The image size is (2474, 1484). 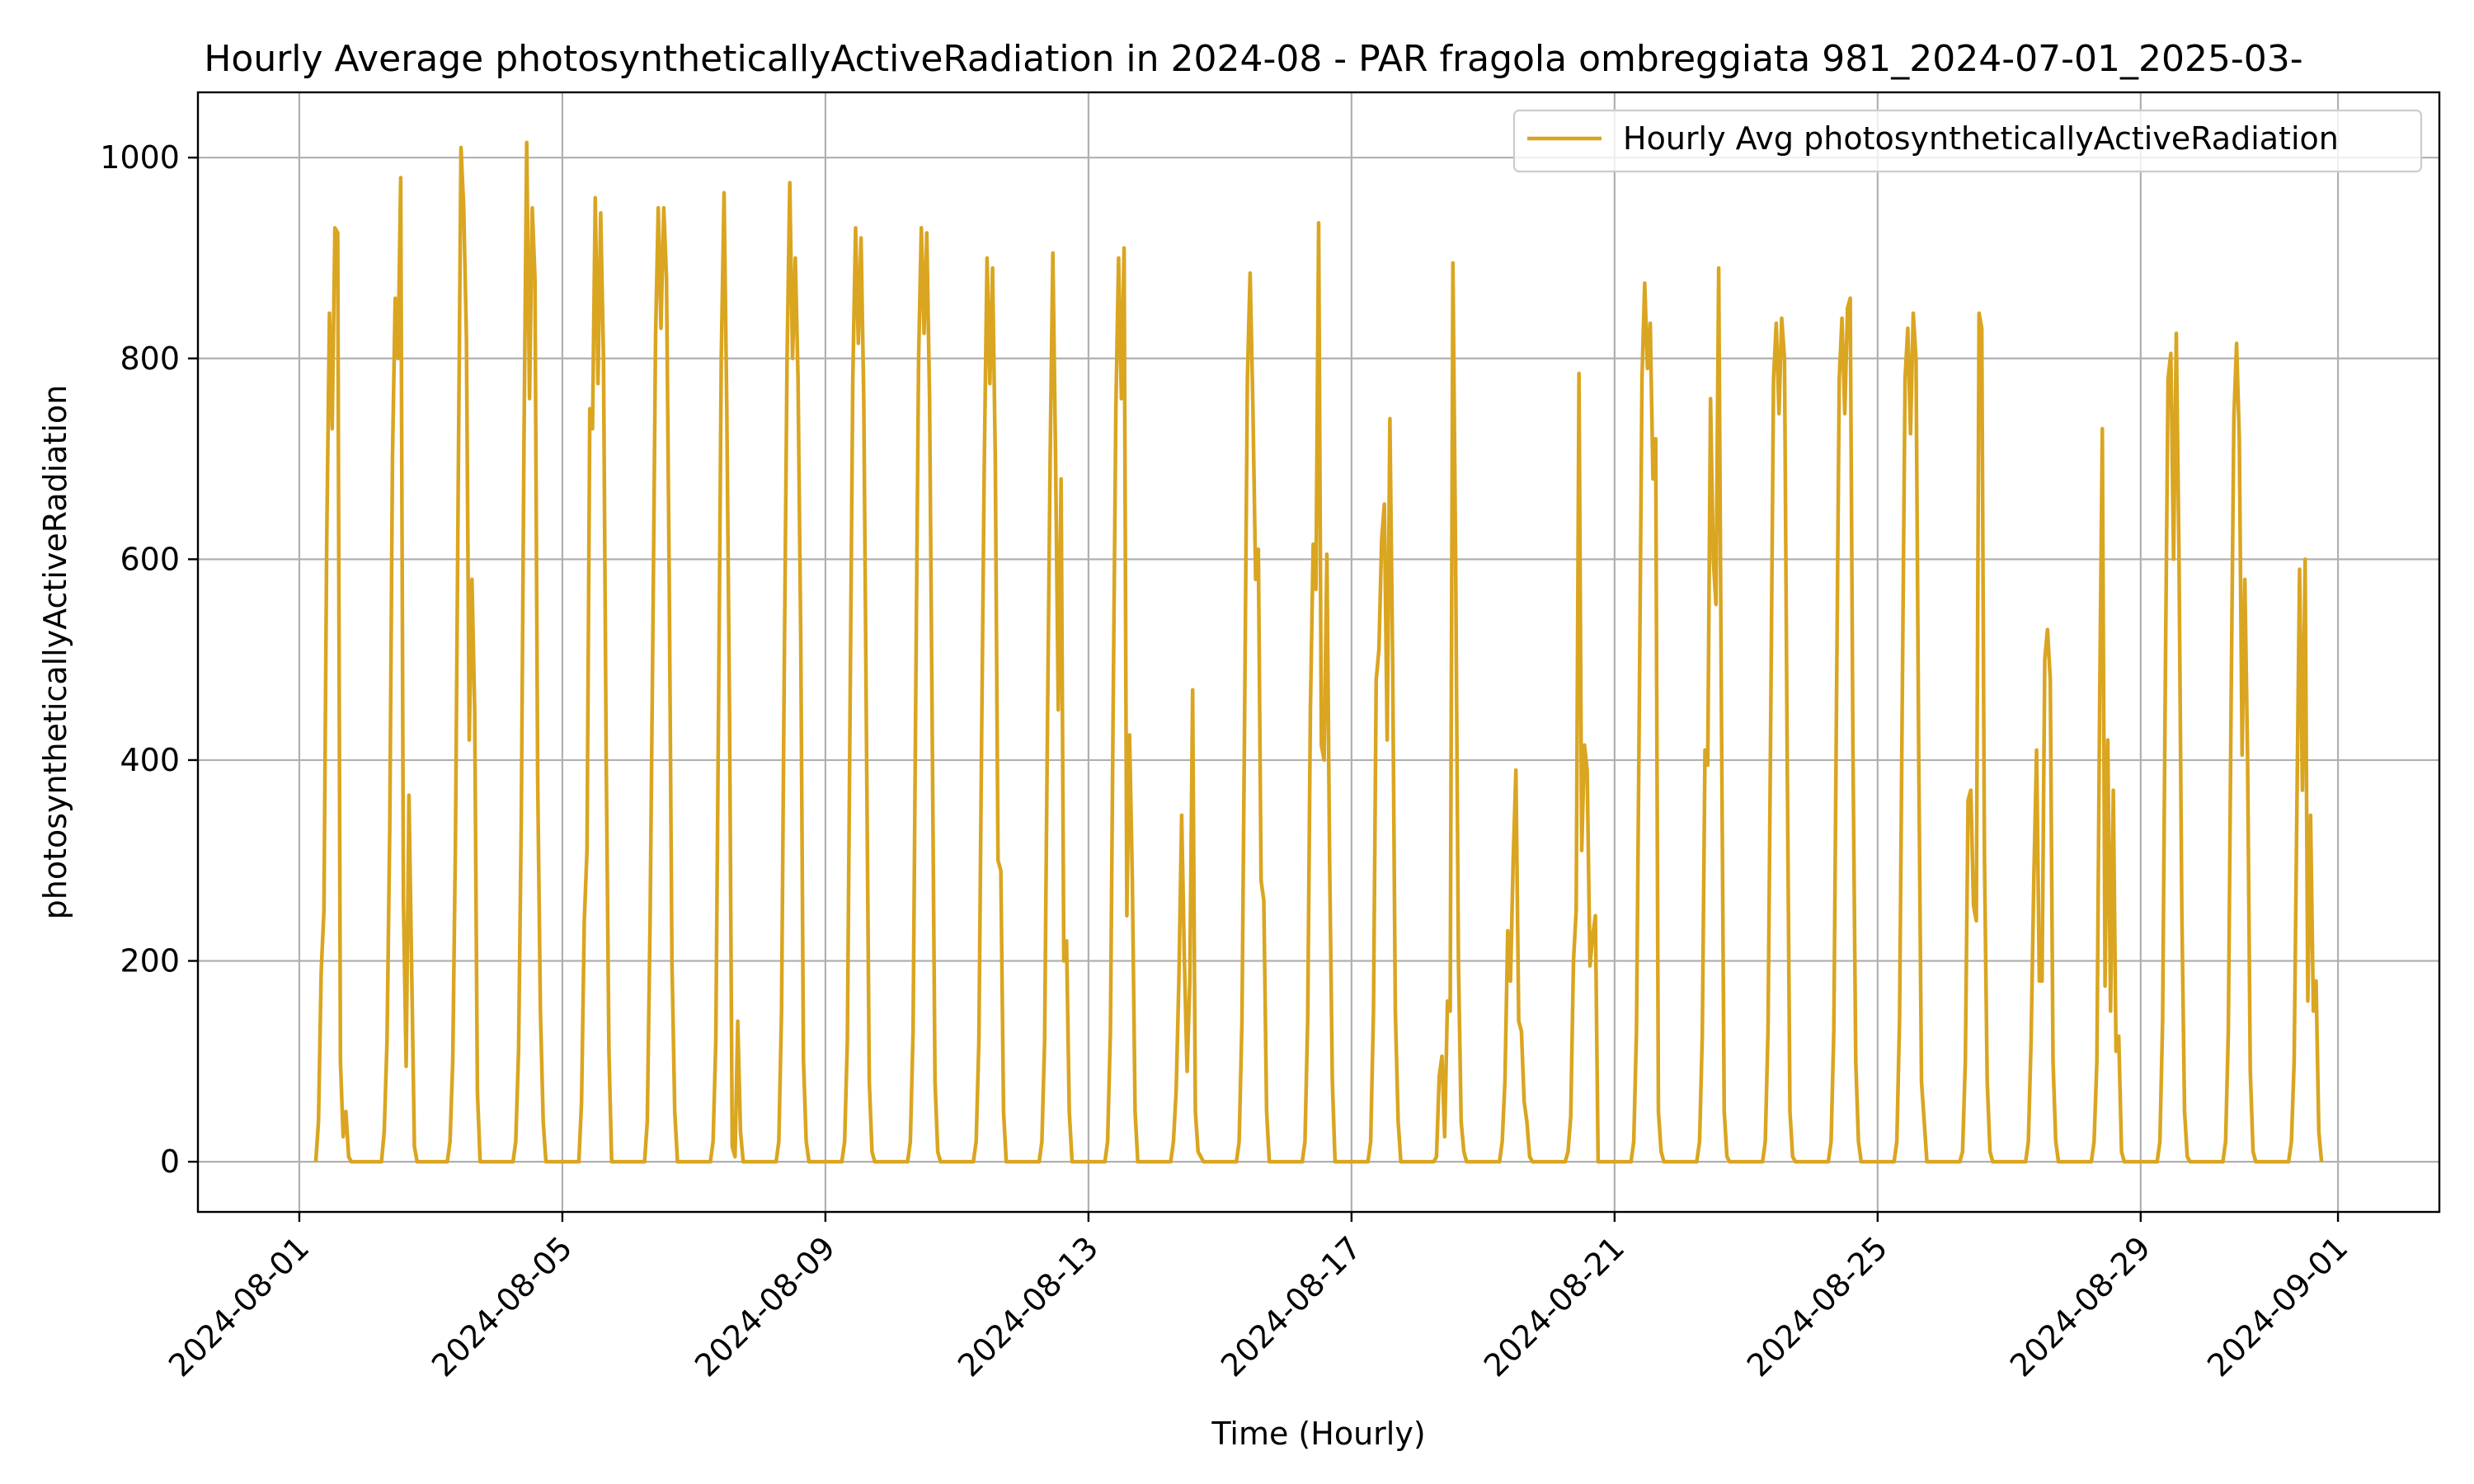 What do you see at coordinates (2080, 1306) in the screenshot?
I see `x-tick-label: 2024-08-29` at bounding box center [2080, 1306].